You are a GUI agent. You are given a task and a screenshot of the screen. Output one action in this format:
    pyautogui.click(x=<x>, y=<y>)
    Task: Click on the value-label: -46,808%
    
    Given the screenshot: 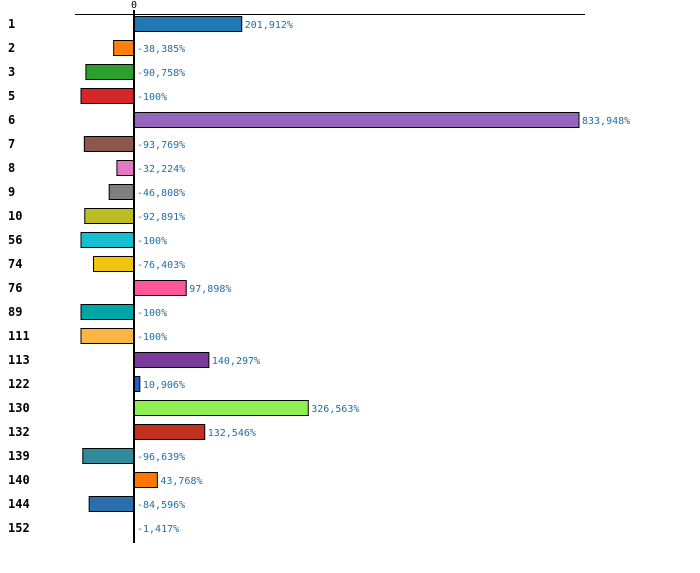 What is the action you would take?
    pyautogui.click(x=161, y=193)
    